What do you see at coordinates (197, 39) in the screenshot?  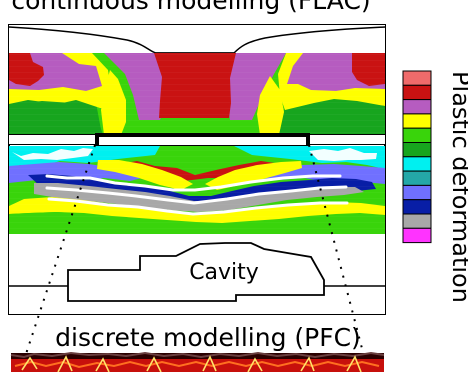 I see `top-overburden` at bounding box center [197, 39].